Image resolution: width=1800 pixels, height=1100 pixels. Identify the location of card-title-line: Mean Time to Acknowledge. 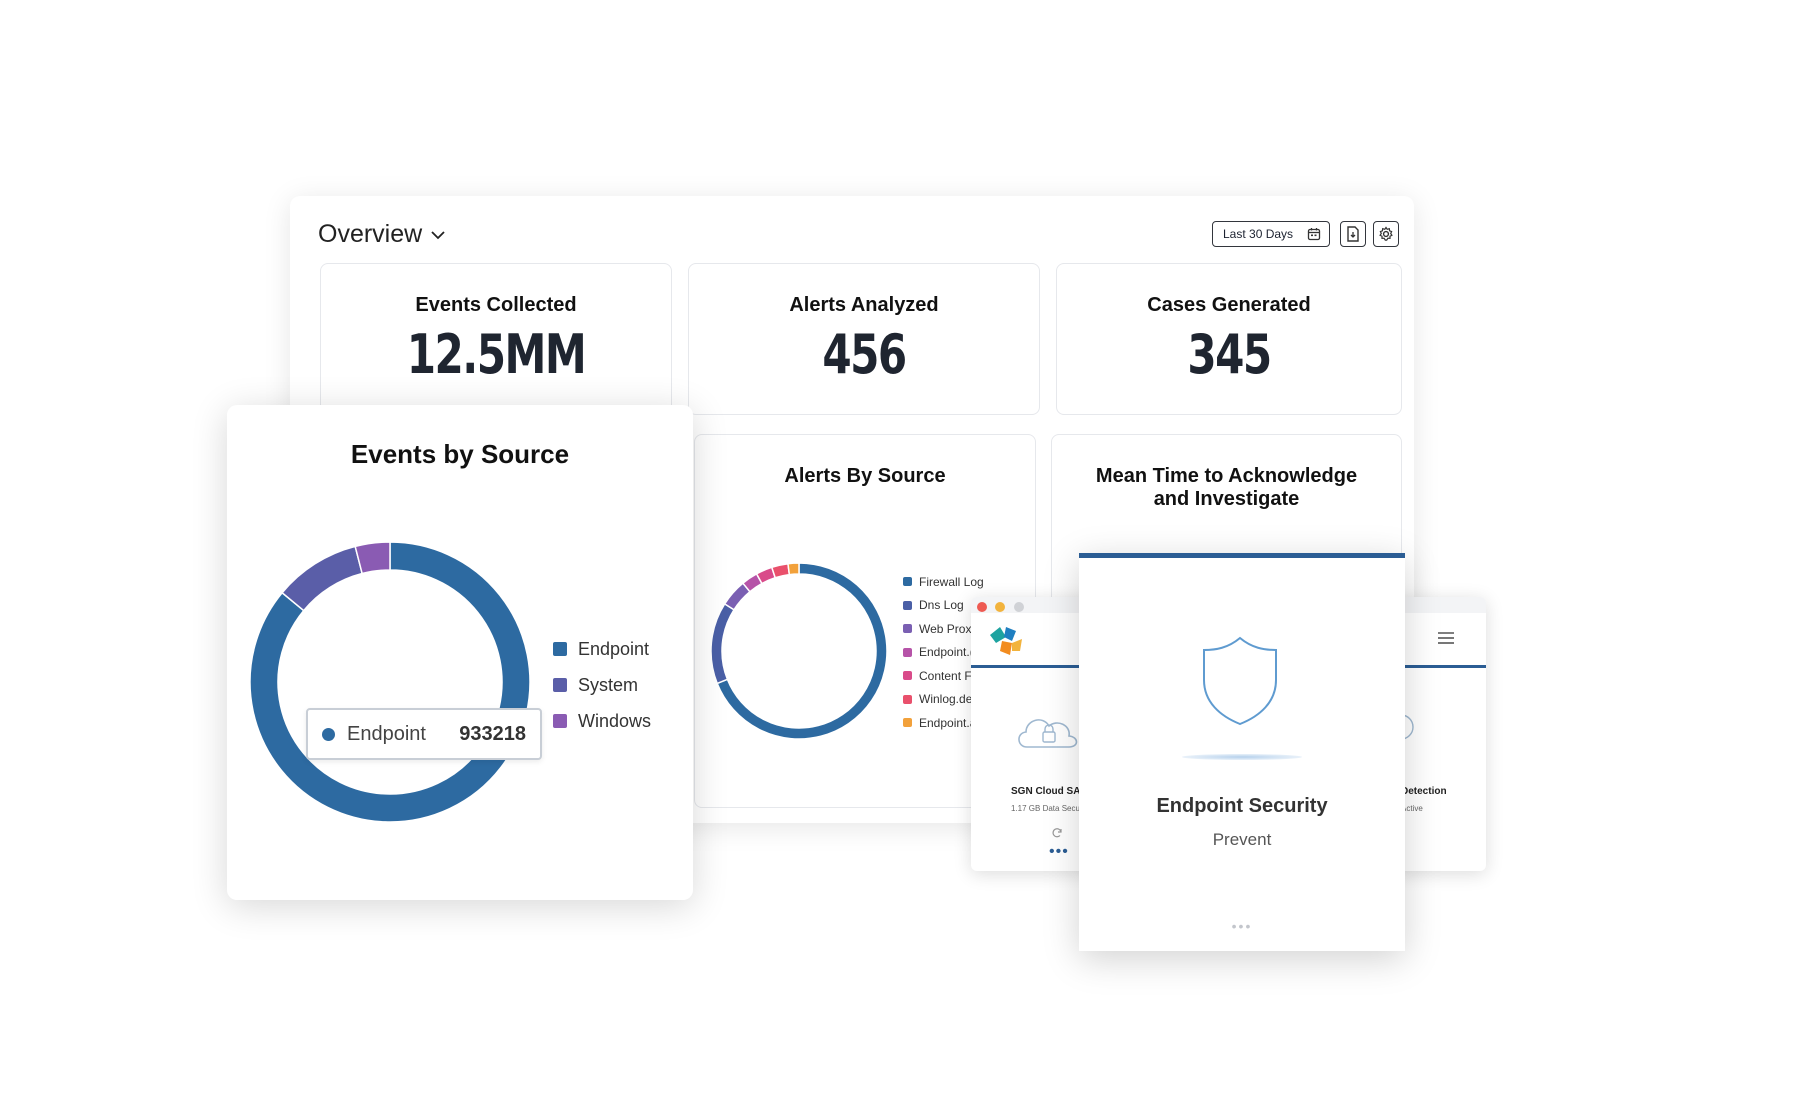
(1226, 476).